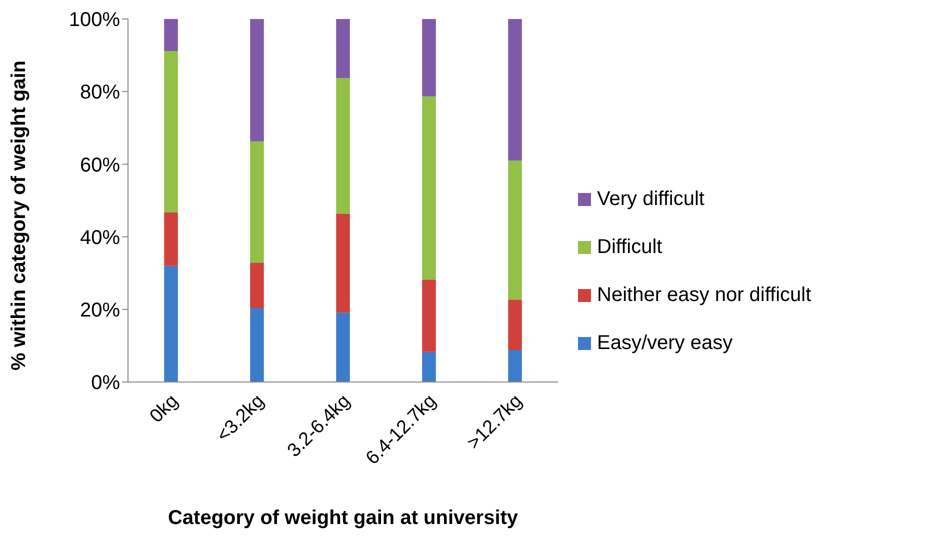 The width and height of the screenshot is (925, 542). What do you see at coordinates (100, 311) in the screenshot?
I see `y-tick-label: 20%` at bounding box center [100, 311].